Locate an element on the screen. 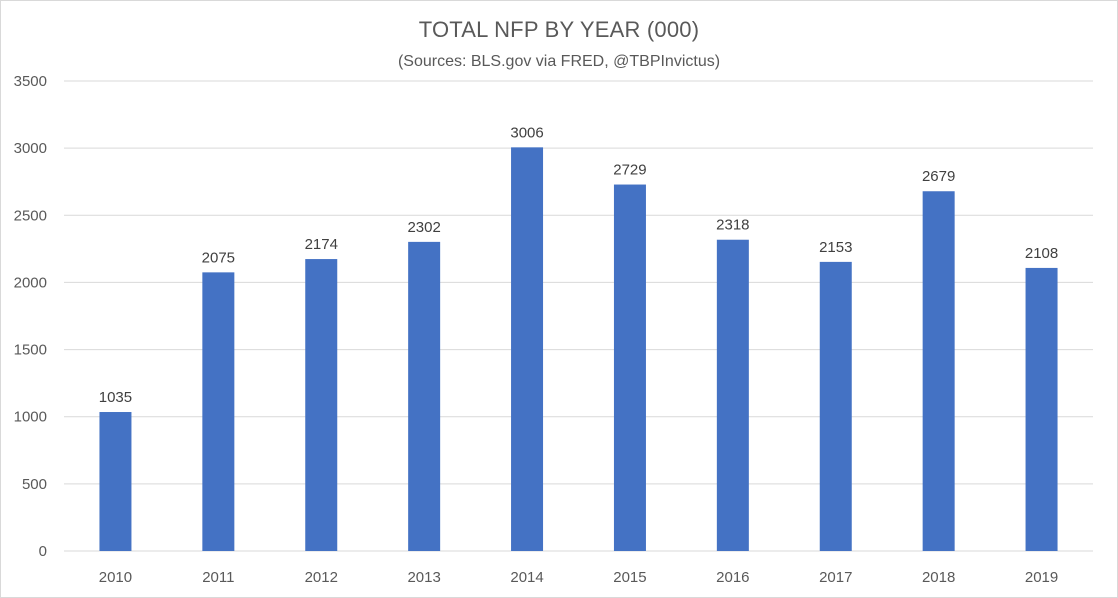  y-tick-label: 3500 is located at coordinates (30, 81).